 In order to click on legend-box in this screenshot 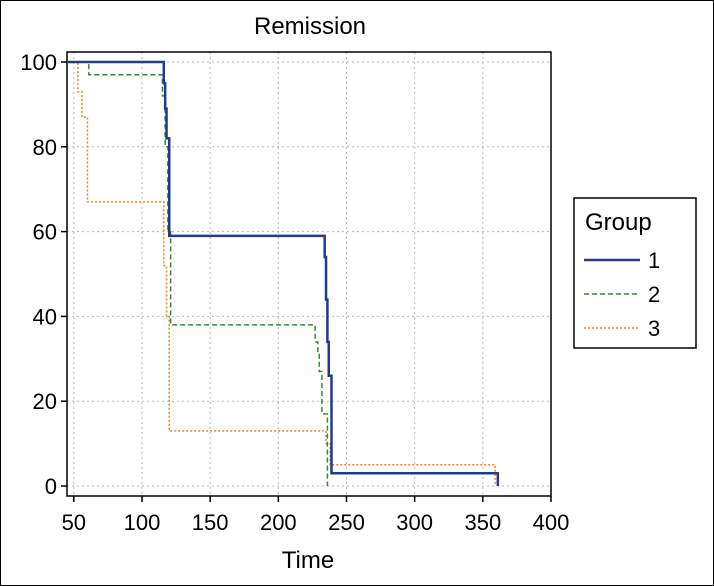, I will do `click(635, 273)`.